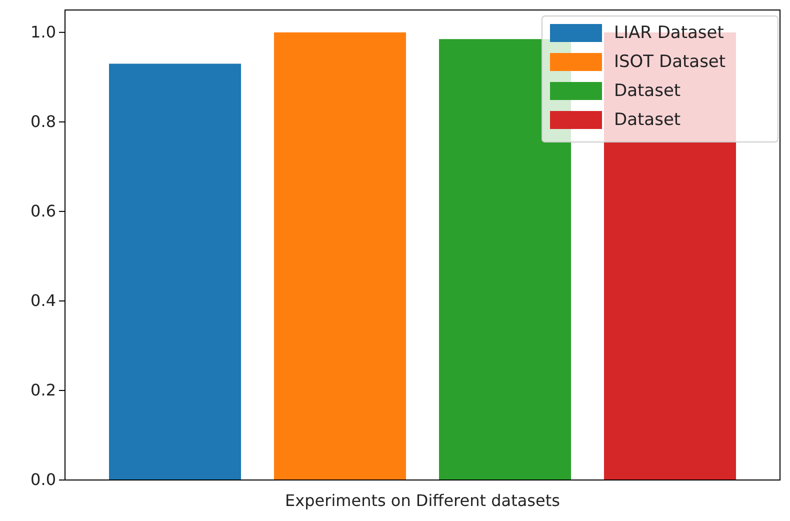 The image size is (790, 521). What do you see at coordinates (670, 62) in the screenshot?
I see `legend-label: ISOT Dataset` at bounding box center [670, 62].